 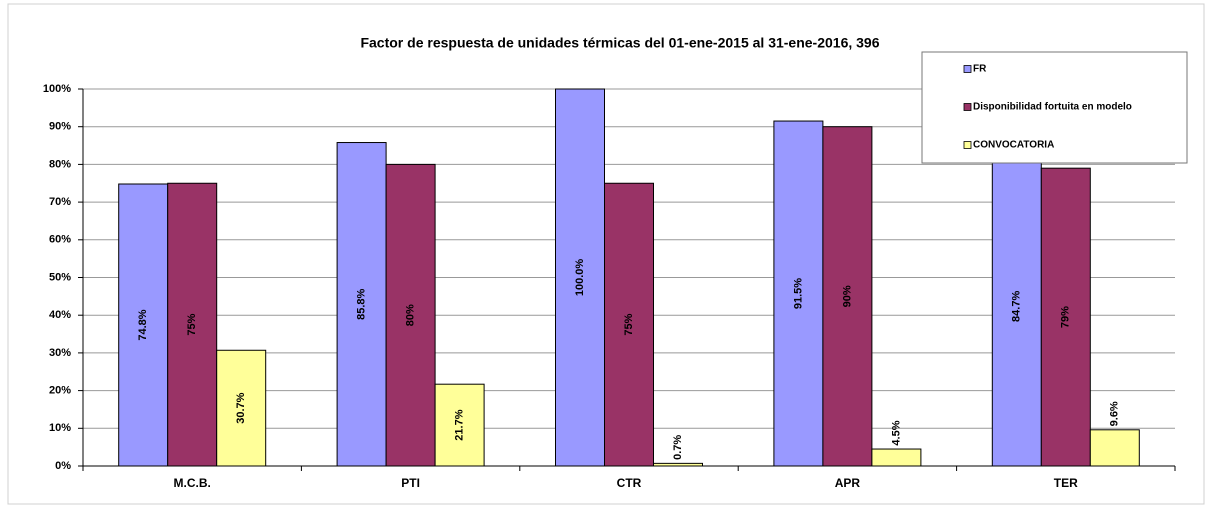 I want to click on x-tick-label: M.C.B., so click(x=192, y=483).